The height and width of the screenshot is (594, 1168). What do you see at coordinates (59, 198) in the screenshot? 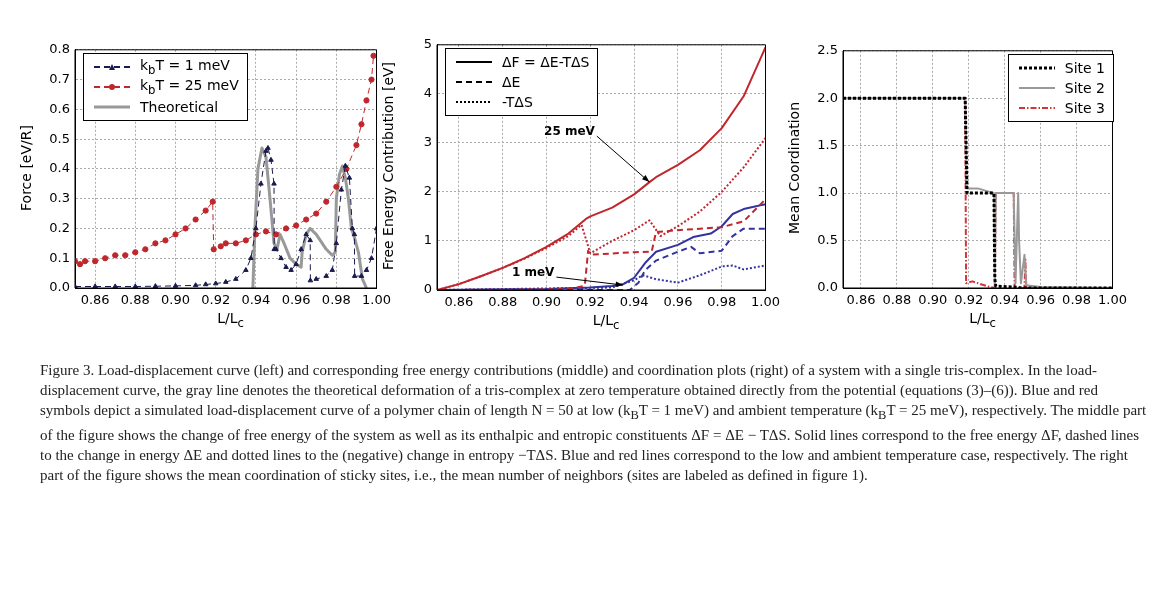
I see `y-tick-label: 0.3` at bounding box center [59, 198].